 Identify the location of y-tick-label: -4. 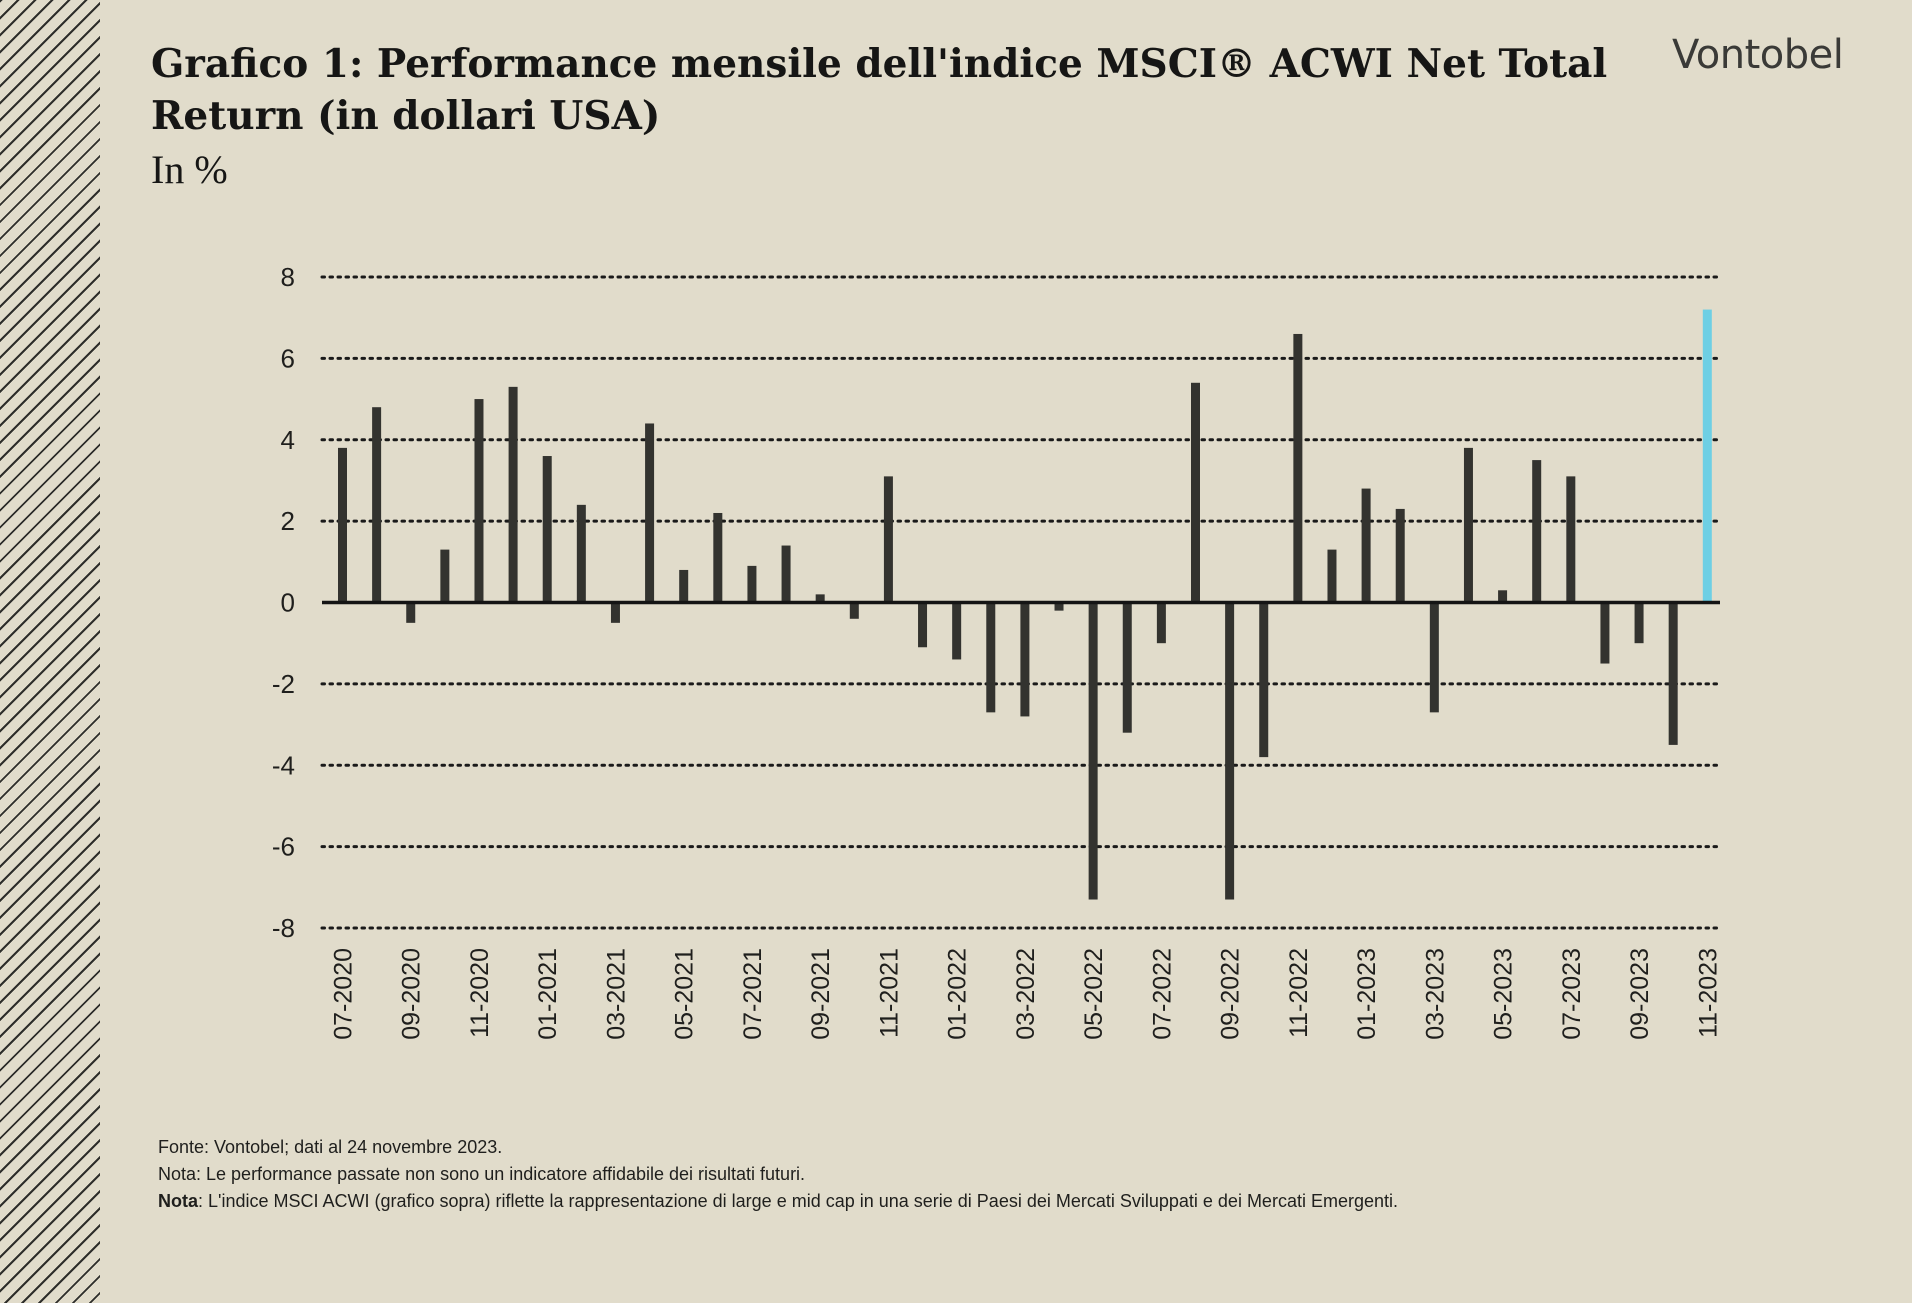
(283, 765).